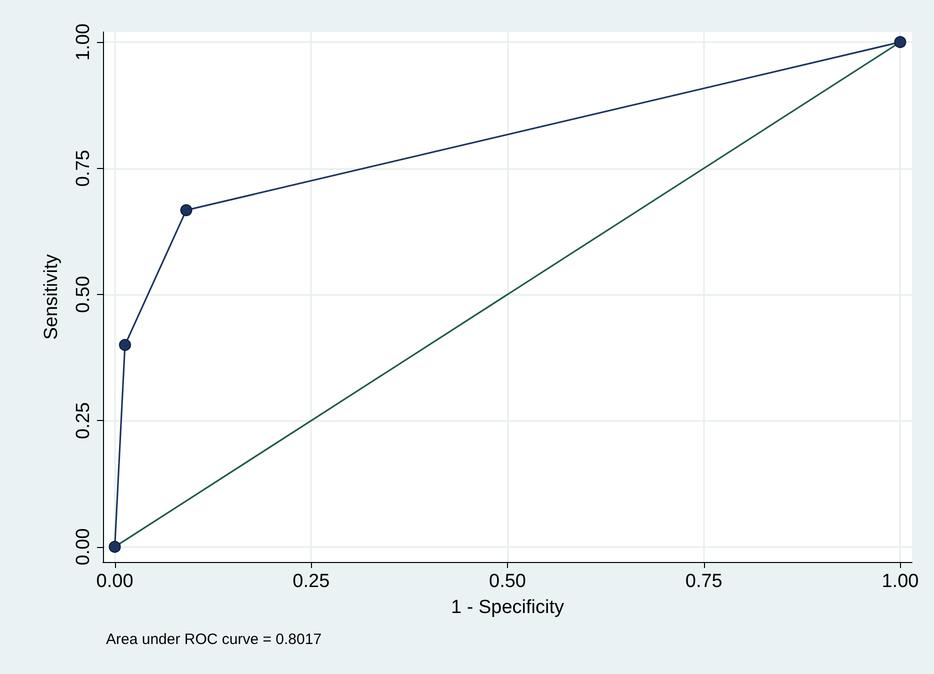 Image resolution: width=934 pixels, height=674 pixels. I want to click on y-tick-label: 0.50, so click(83, 294).